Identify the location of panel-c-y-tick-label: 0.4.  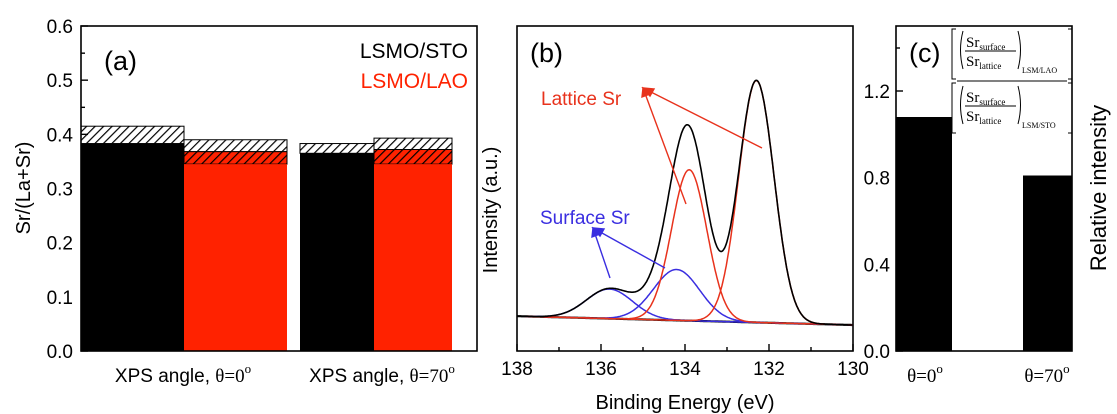
(877, 265).